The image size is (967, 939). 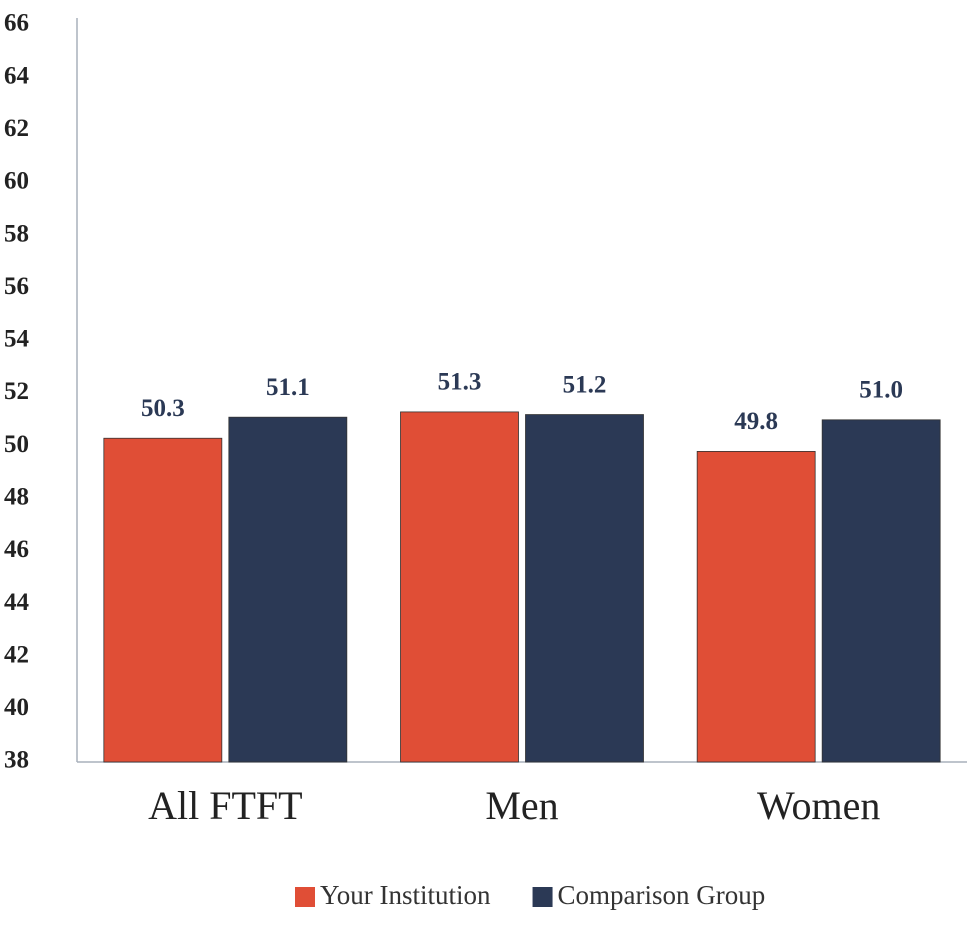 What do you see at coordinates (16, 233) in the screenshot?
I see `y-tick-label: 58` at bounding box center [16, 233].